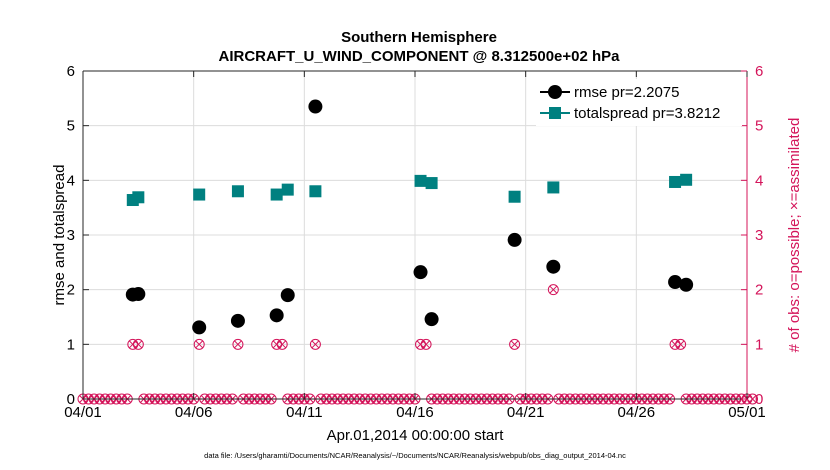  Describe the element at coordinates (416, 435) in the screenshot. I see `x-axis-label: Apr.01,2014 00:00:00 start` at that location.